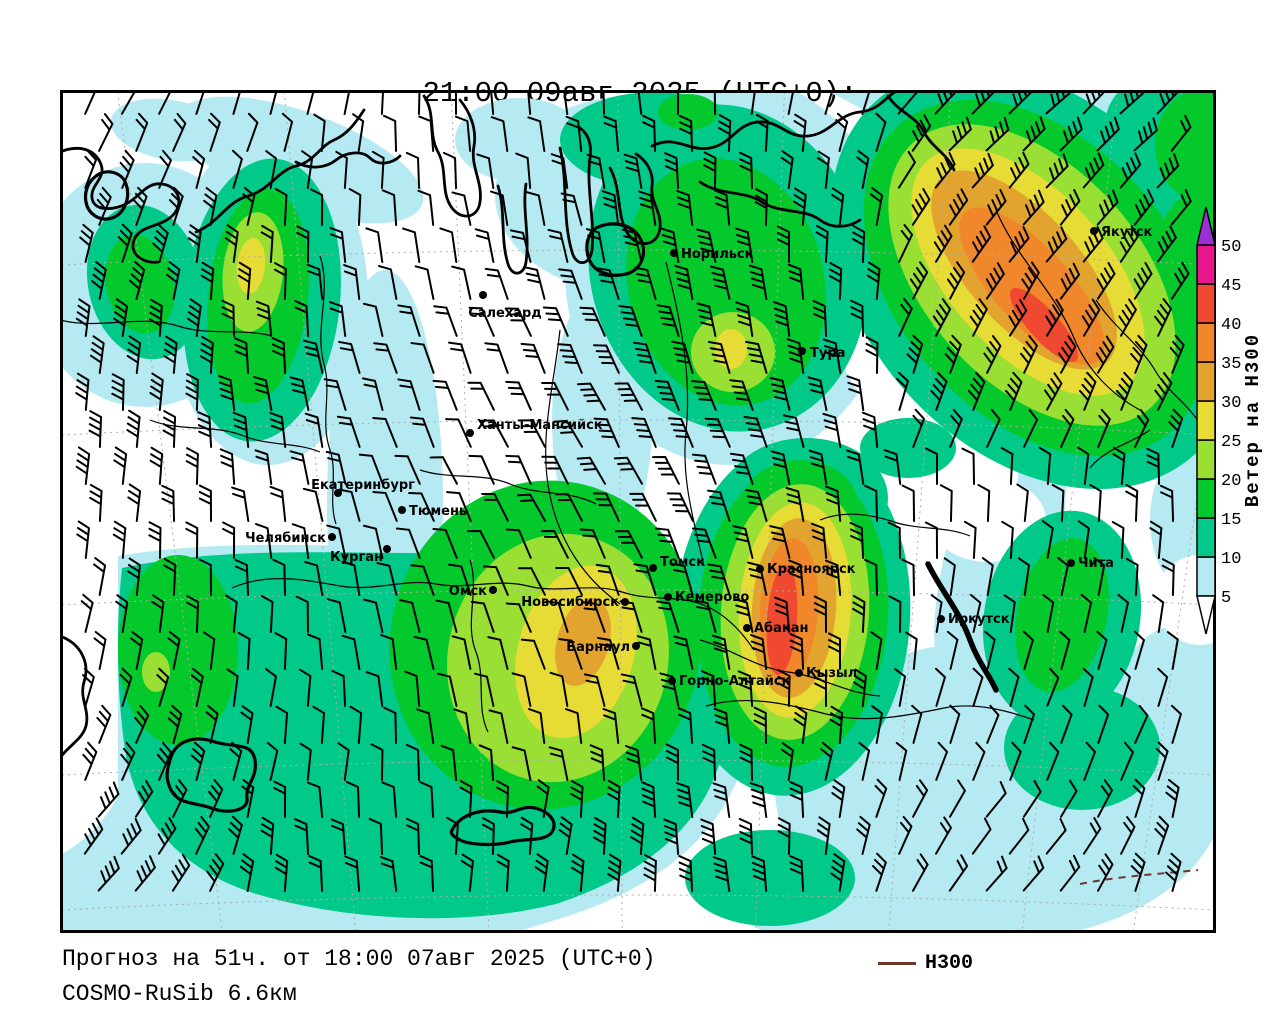  Describe the element at coordinates (290, 538) in the screenshot. I see `city: Челябинск` at that location.